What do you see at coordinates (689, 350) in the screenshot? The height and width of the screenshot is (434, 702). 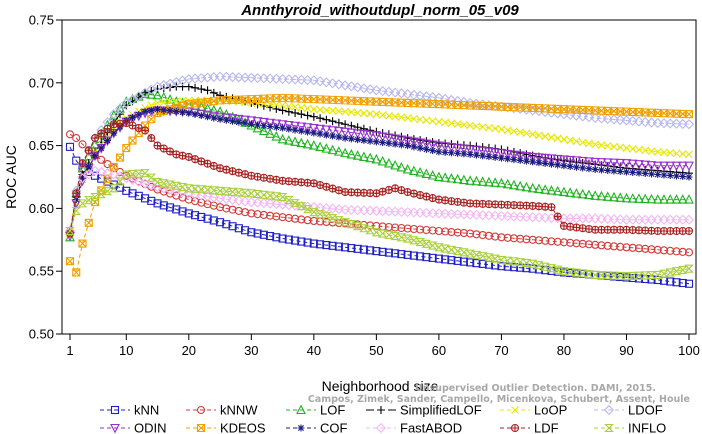 I see `x-tick-label: 100` at bounding box center [689, 350].